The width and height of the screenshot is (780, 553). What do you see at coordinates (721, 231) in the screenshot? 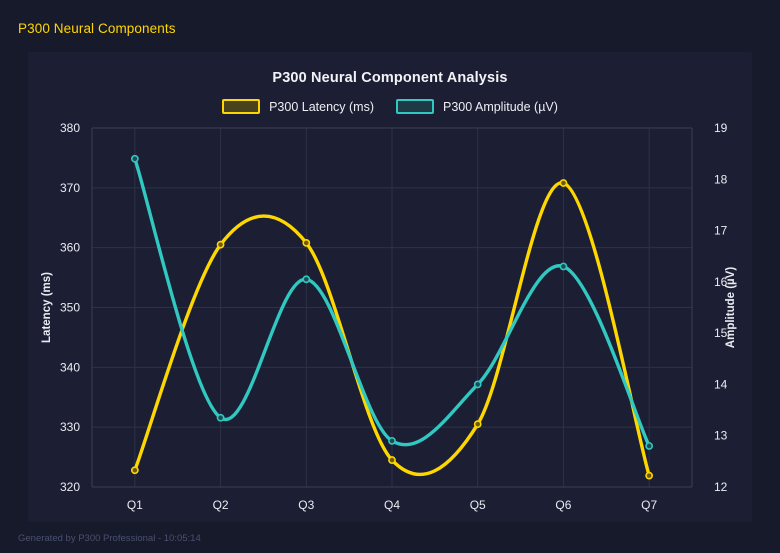
I see `y-axis-right-tick: 17` at bounding box center [721, 231].